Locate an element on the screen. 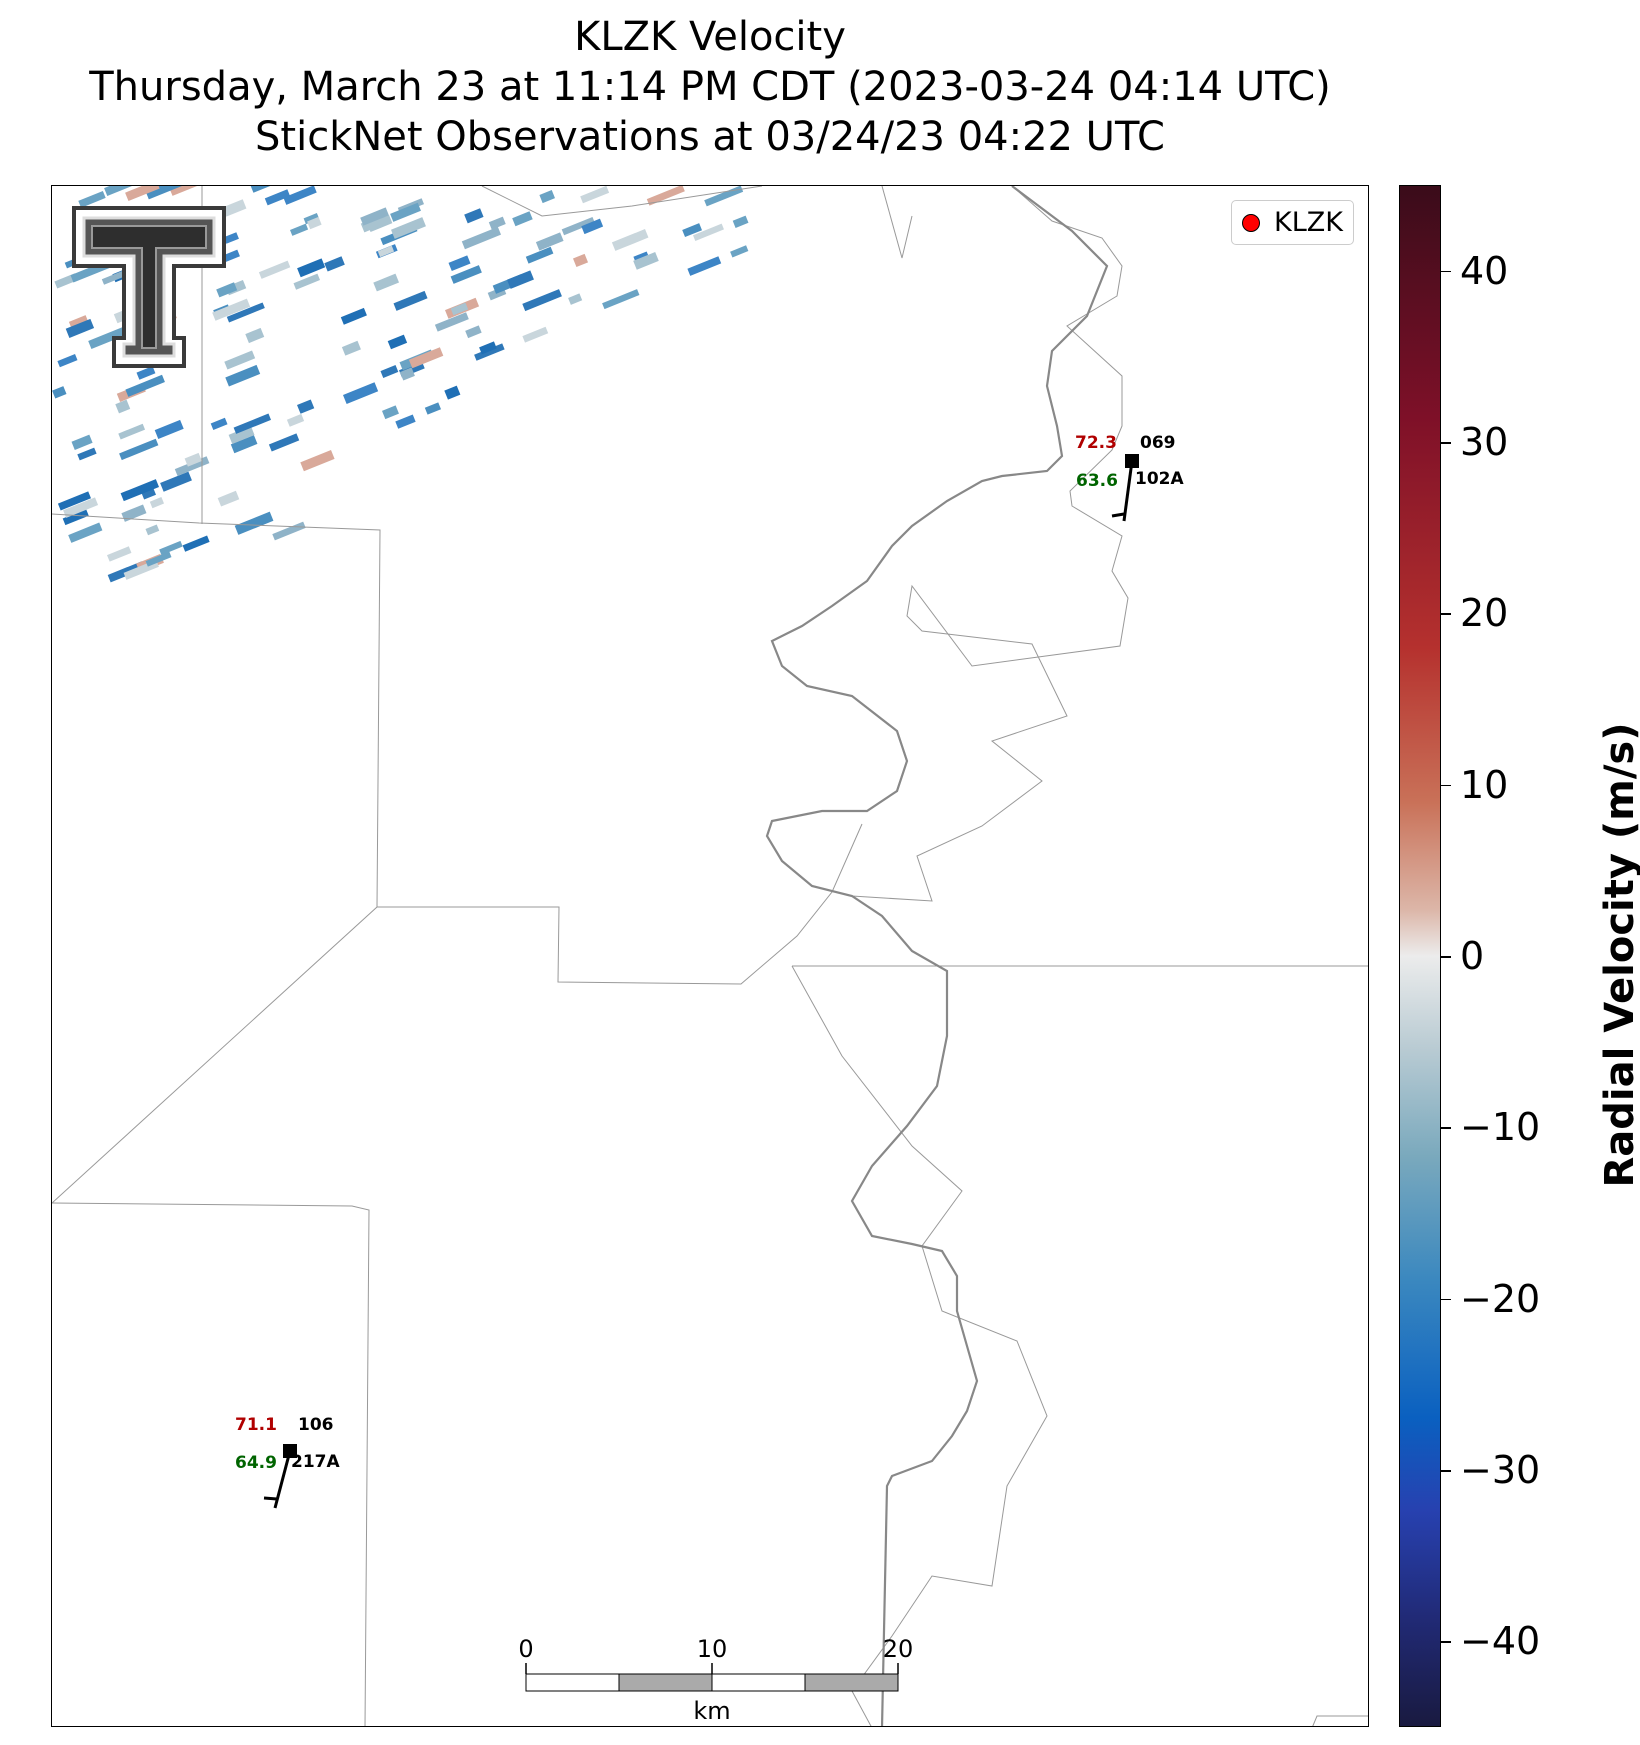  colorbar-tick-label: −30 is located at coordinates (1500, 1470).